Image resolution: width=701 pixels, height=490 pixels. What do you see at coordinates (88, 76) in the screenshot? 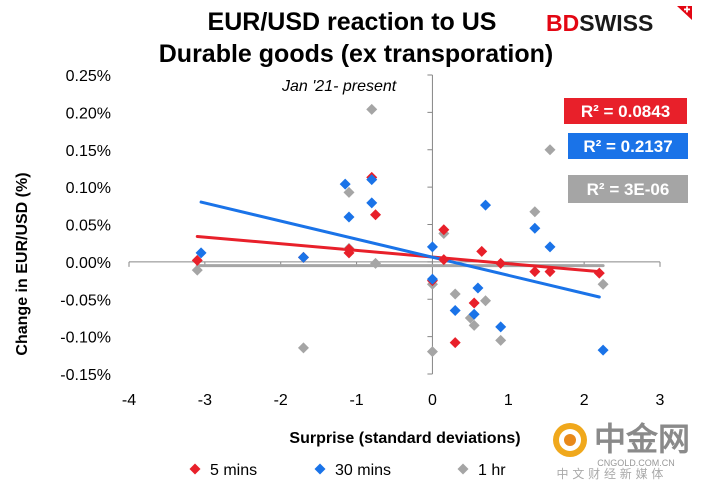
I see `y-tick-label: 0.25%` at bounding box center [88, 76].